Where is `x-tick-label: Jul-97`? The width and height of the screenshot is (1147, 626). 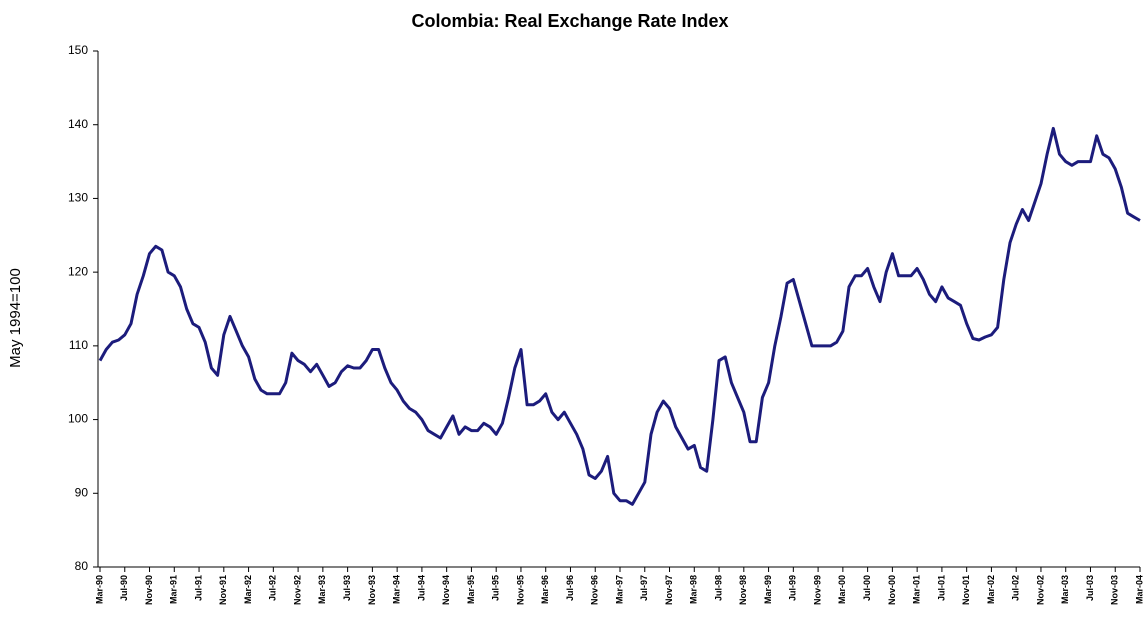 x-tick-label: Jul-97 is located at coordinates (644, 588).